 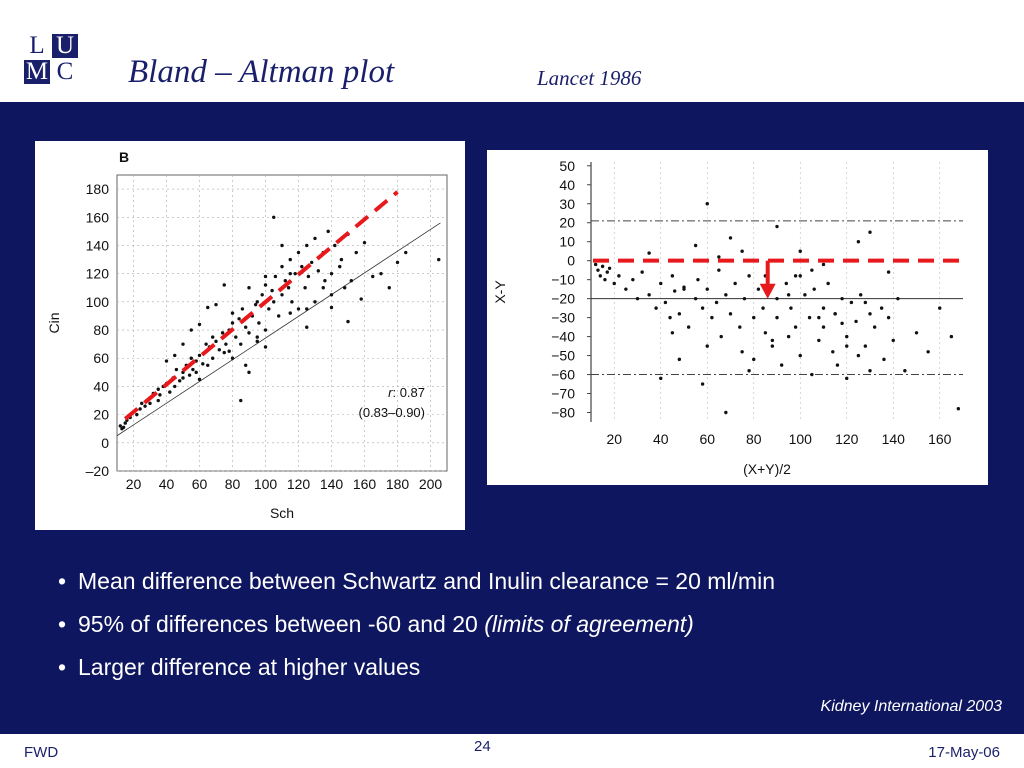 I want to click on y-tick-label: 40, so click(x=567, y=185).